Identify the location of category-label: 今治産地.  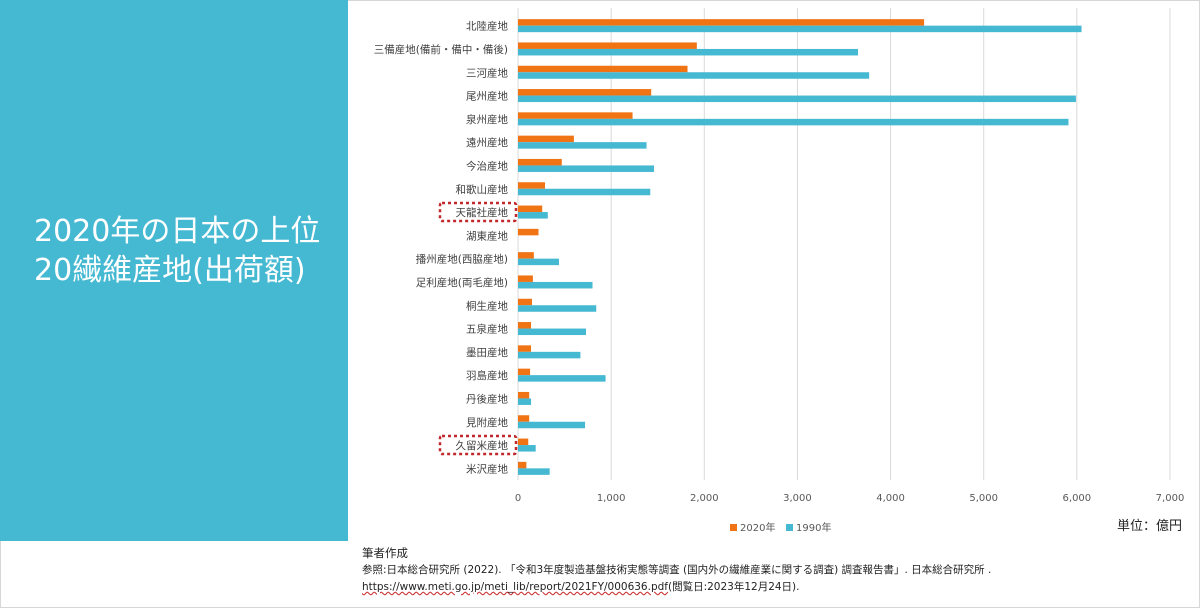
(487, 165).